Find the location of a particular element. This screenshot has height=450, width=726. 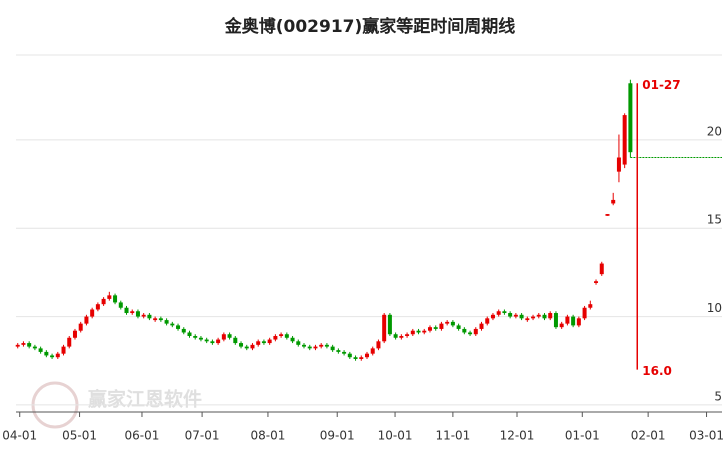

x-tick-label: 06-01 is located at coordinates (142, 436).